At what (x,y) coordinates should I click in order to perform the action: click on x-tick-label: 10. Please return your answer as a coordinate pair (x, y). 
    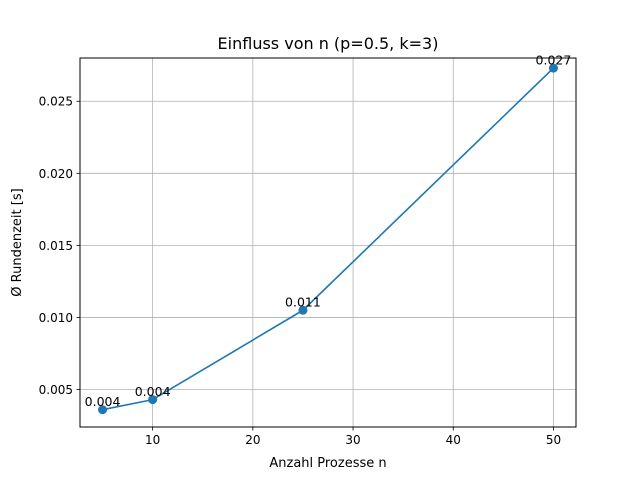
    Looking at the image, I should click on (152, 440).